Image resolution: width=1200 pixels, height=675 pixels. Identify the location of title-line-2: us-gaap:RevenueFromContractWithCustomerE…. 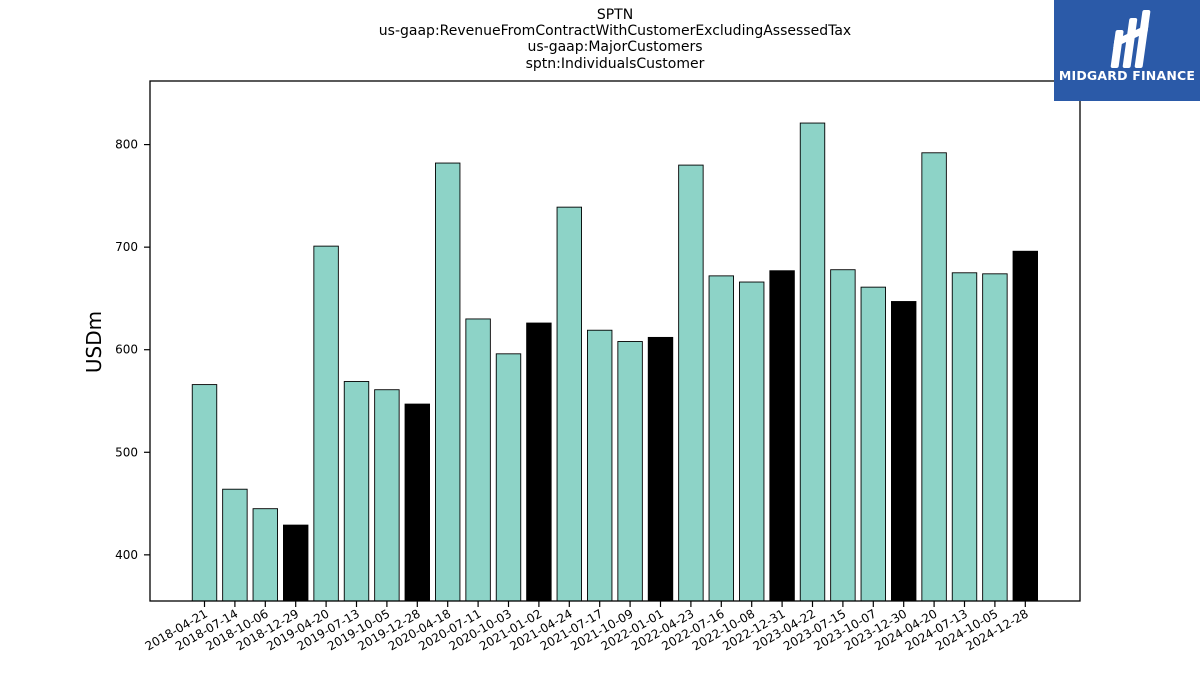
(615, 31).